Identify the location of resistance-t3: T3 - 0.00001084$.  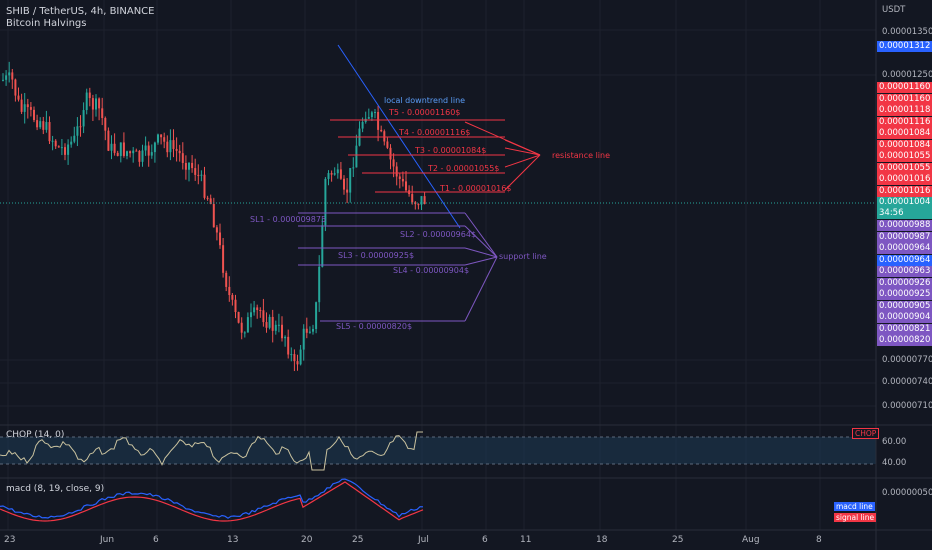
(451, 150).